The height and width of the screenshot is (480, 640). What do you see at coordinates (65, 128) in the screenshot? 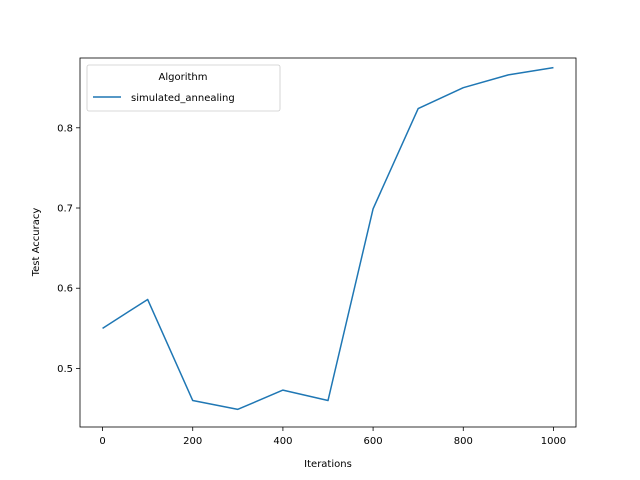
I see `y-tick-label: 0.8` at bounding box center [65, 128].